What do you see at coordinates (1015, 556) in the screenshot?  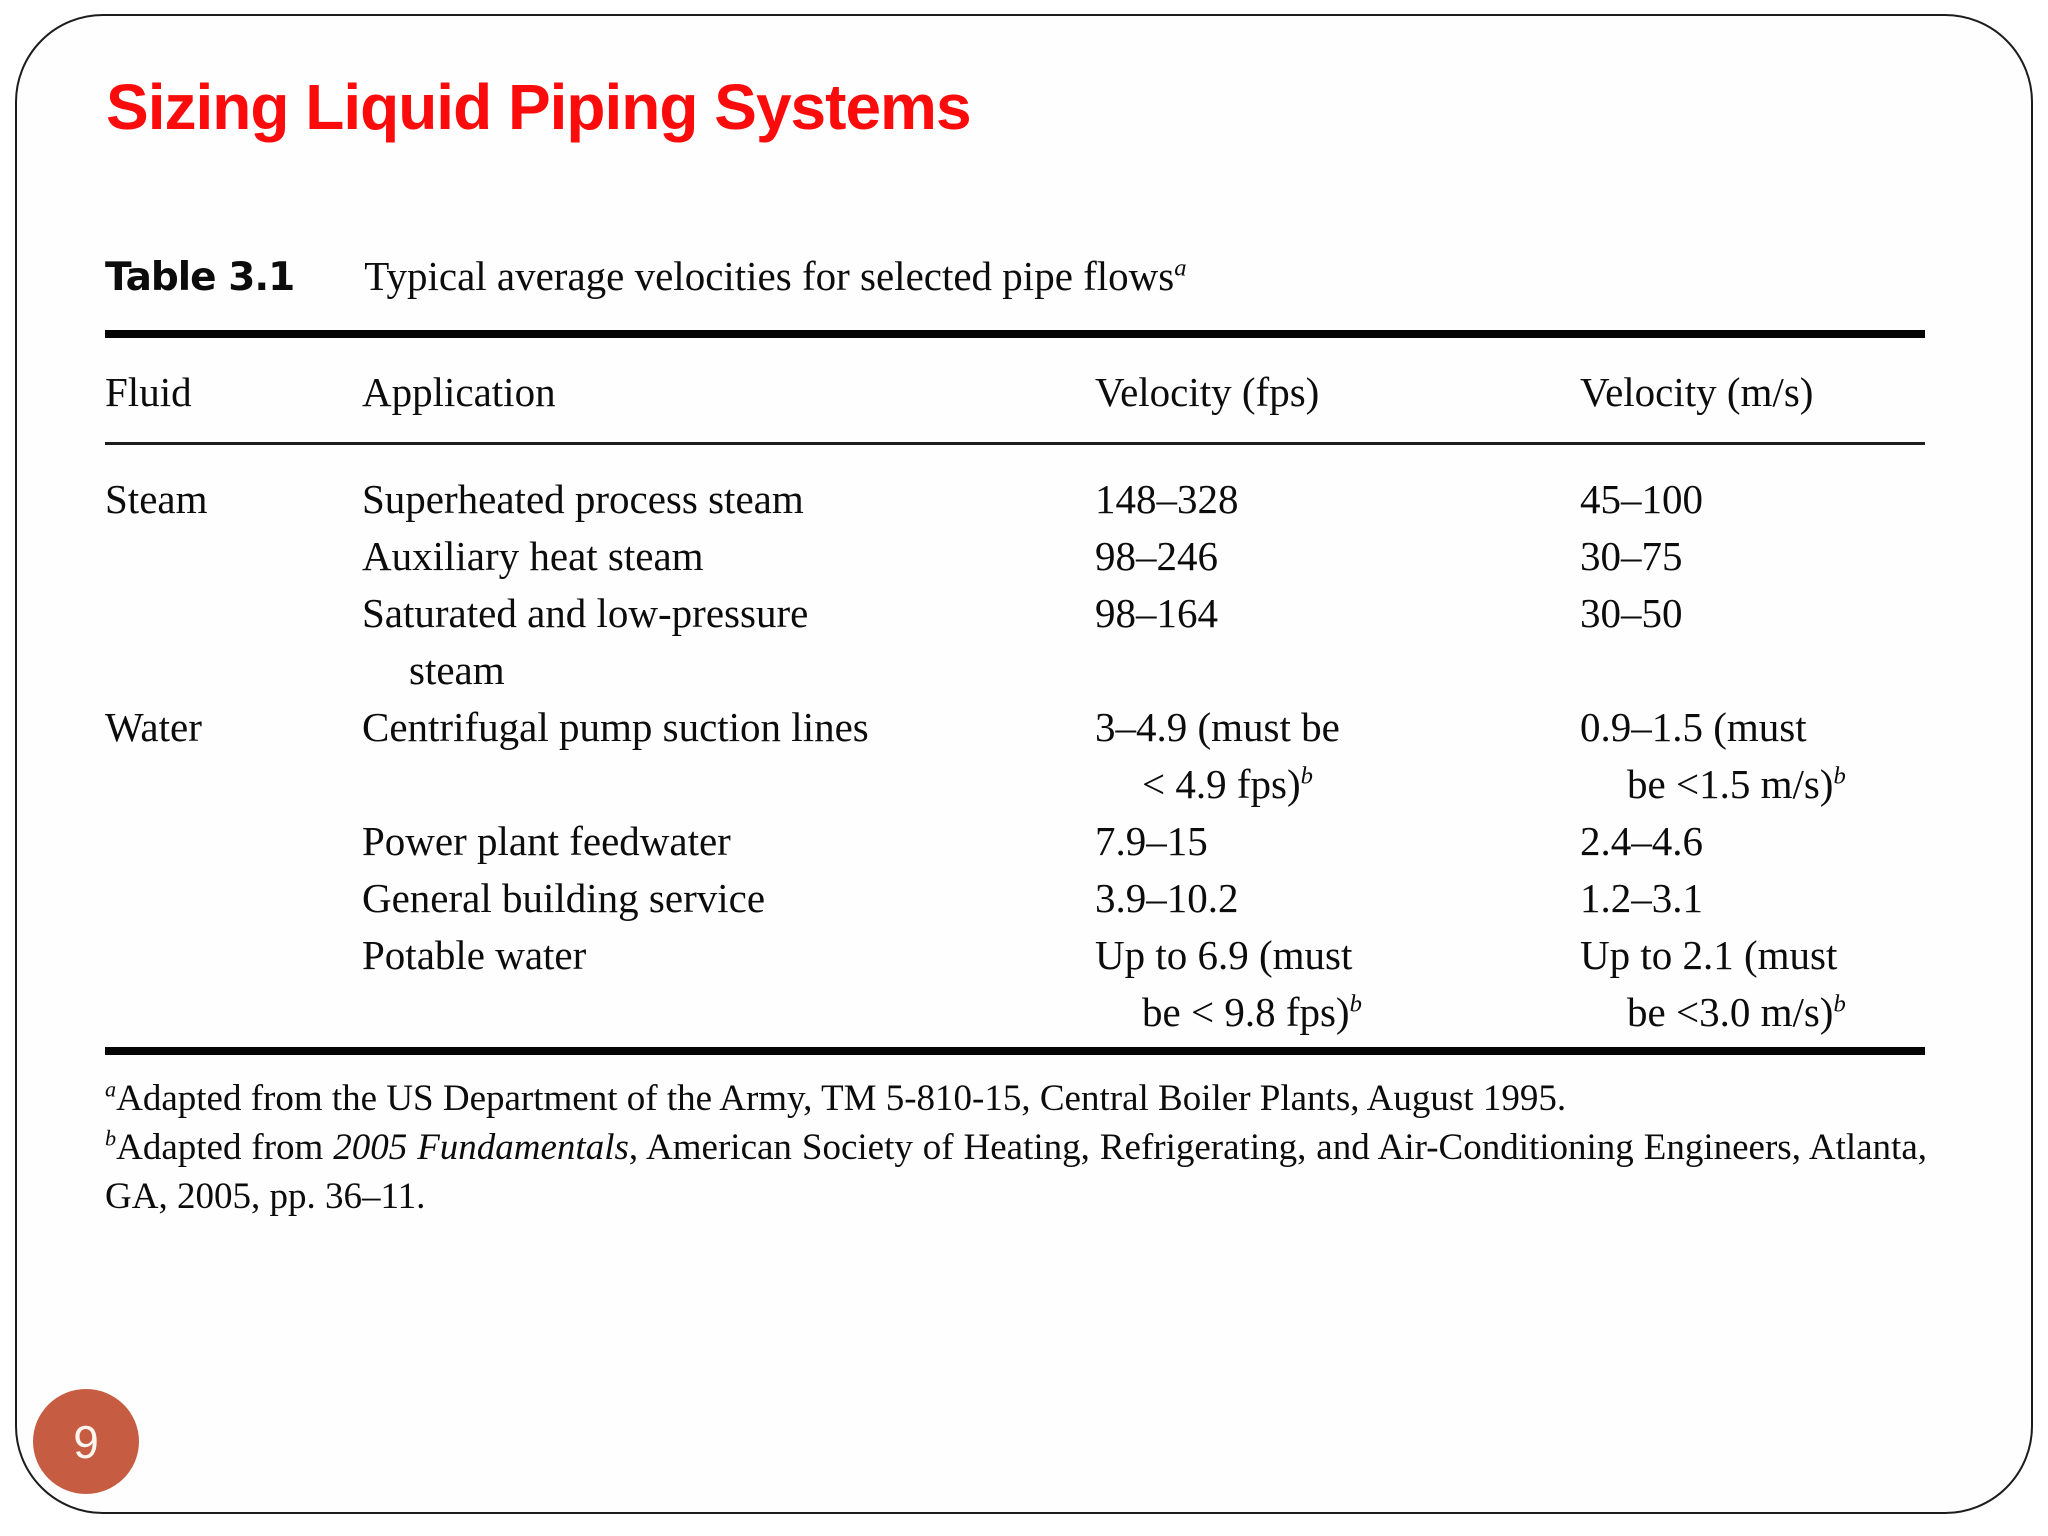 I see `table-row: Auxiliary heat steam 98–246 30–75` at bounding box center [1015, 556].